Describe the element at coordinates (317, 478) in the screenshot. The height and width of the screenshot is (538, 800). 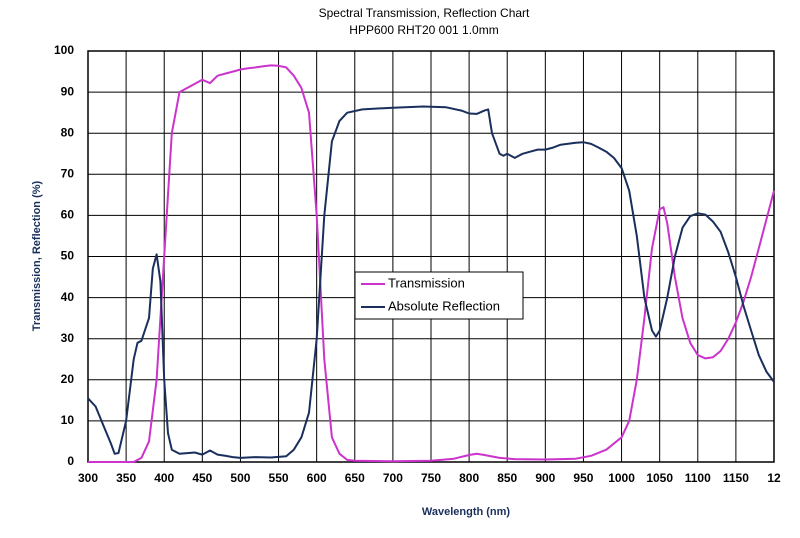
I see `x-tick-label: 600` at that location.